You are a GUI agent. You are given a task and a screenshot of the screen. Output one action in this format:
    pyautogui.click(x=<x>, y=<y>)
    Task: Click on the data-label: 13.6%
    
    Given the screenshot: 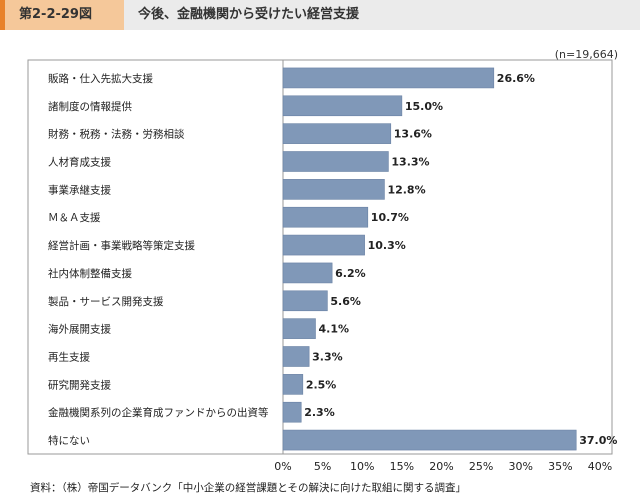 What is the action you would take?
    pyautogui.click(x=413, y=134)
    